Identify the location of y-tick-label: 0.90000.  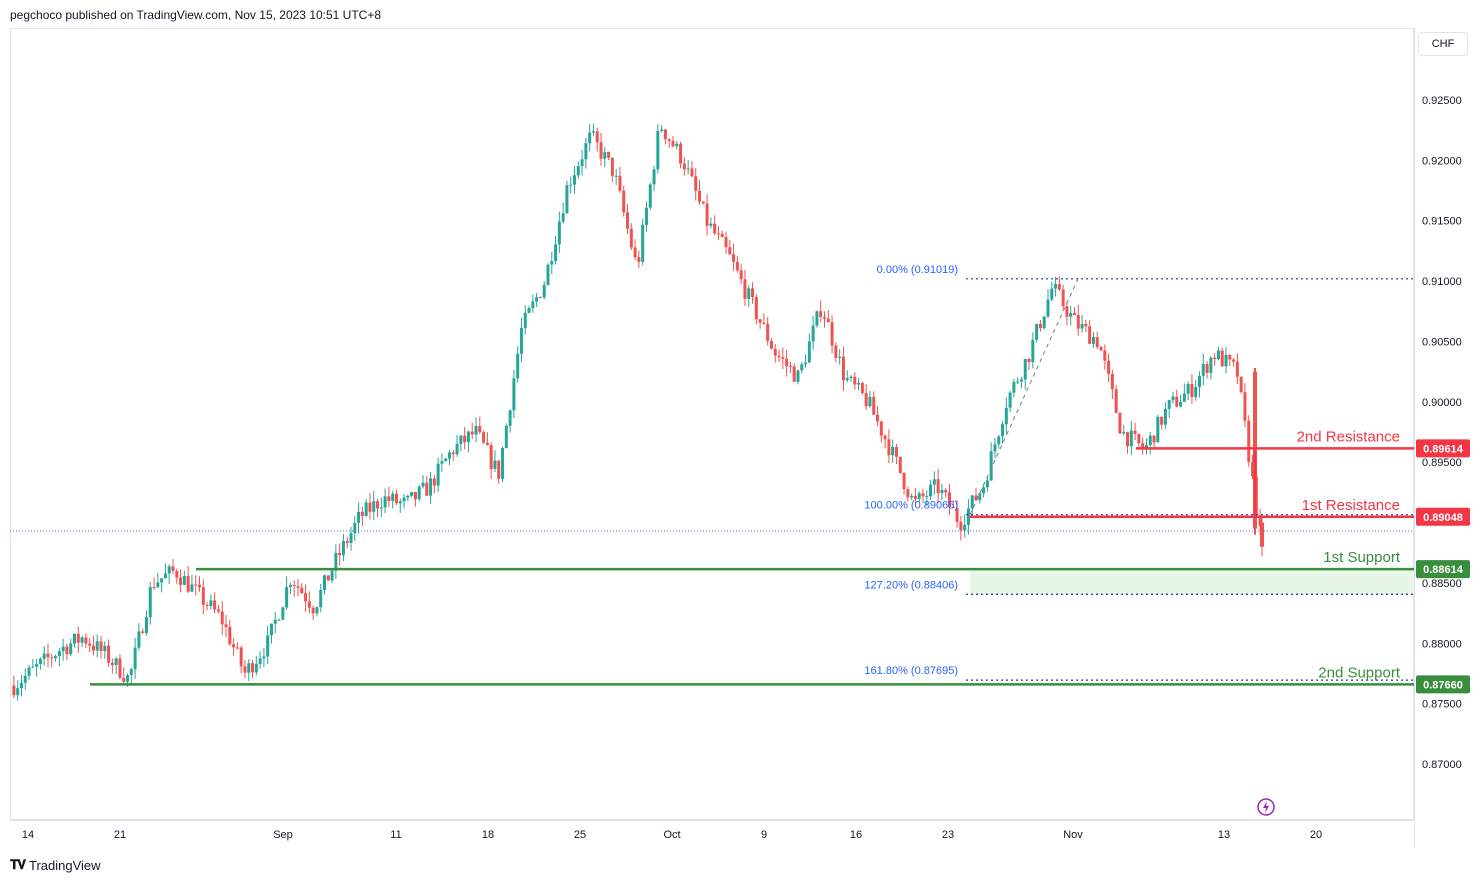
(1442, 403).